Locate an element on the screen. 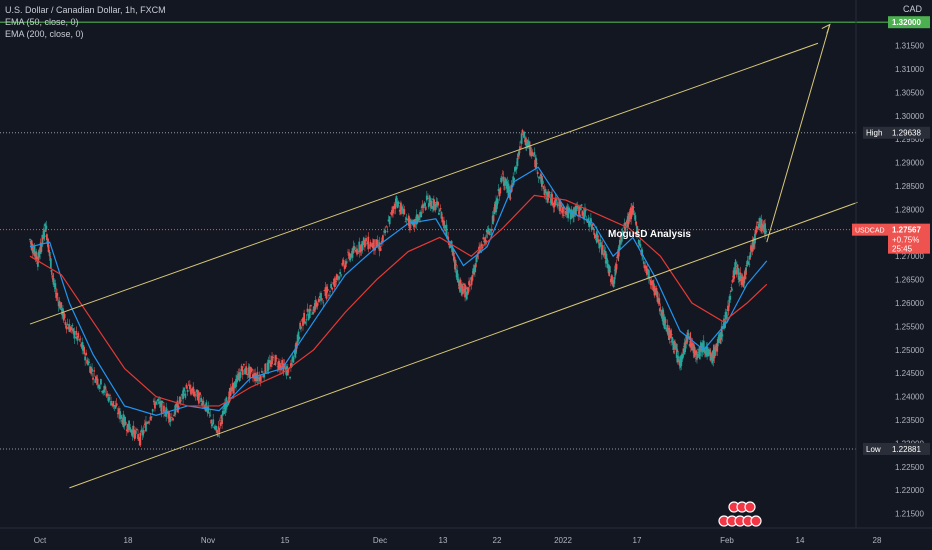 The width and height of the screenshot is (932, 550). event-markers is located at coordinates (740, 514).